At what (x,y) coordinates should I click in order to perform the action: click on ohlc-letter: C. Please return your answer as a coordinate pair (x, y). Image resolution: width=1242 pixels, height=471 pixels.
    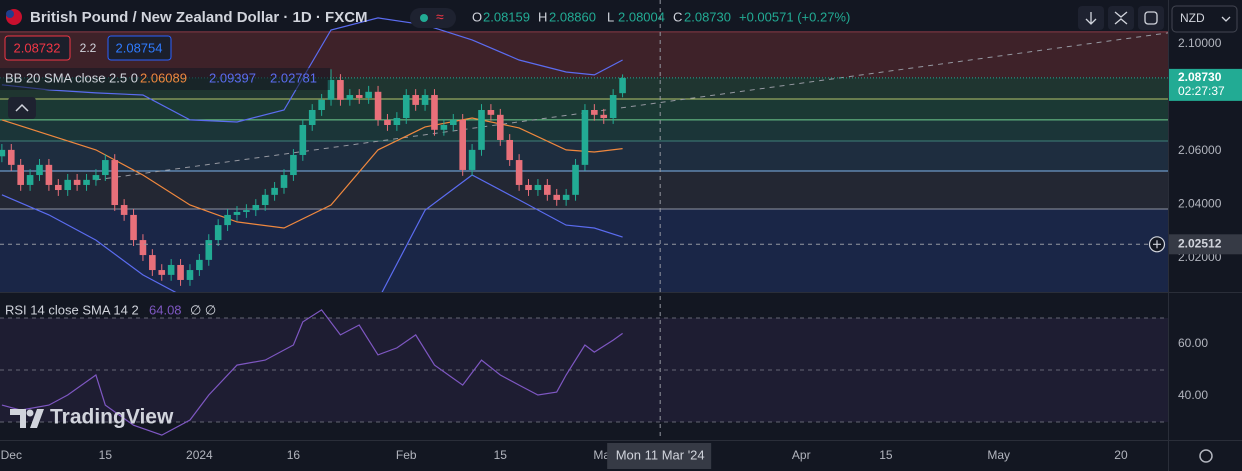
    Looking at the image, I should click on (677, 16).